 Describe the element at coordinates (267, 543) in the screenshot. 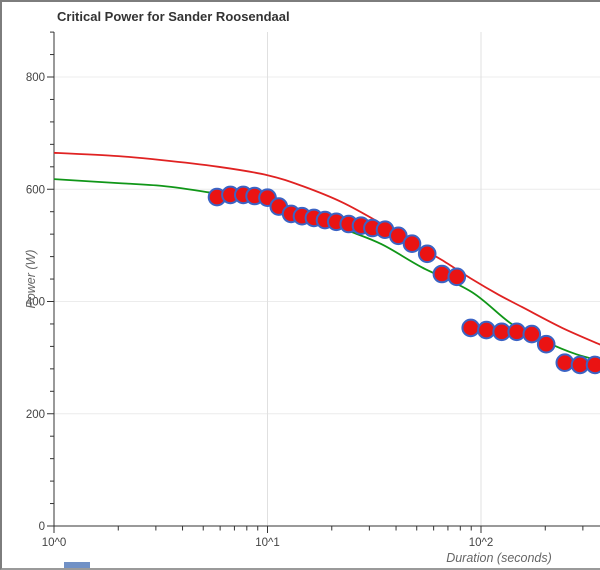

I see `x-tick-label: 10^1` at that location.